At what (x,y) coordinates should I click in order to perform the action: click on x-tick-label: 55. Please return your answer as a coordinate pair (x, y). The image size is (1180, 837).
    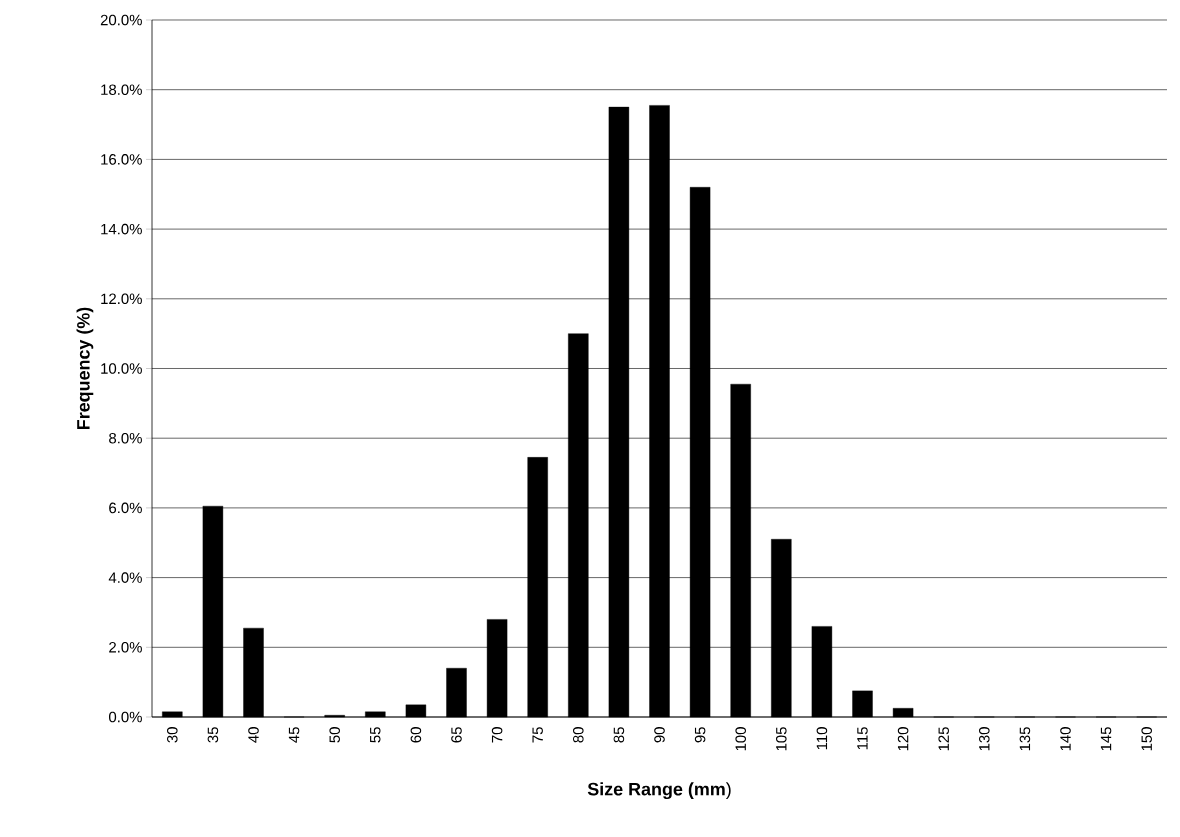
    Looking at the image, I should click on (375, 735).